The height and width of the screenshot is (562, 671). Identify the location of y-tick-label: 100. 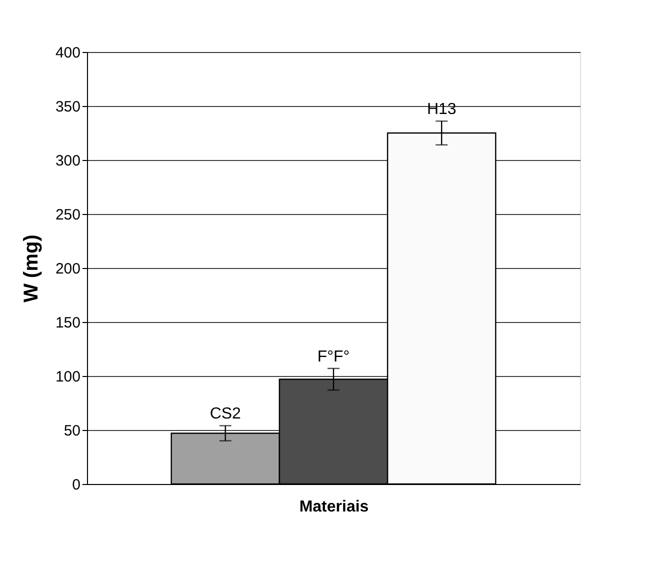
(67, 377).